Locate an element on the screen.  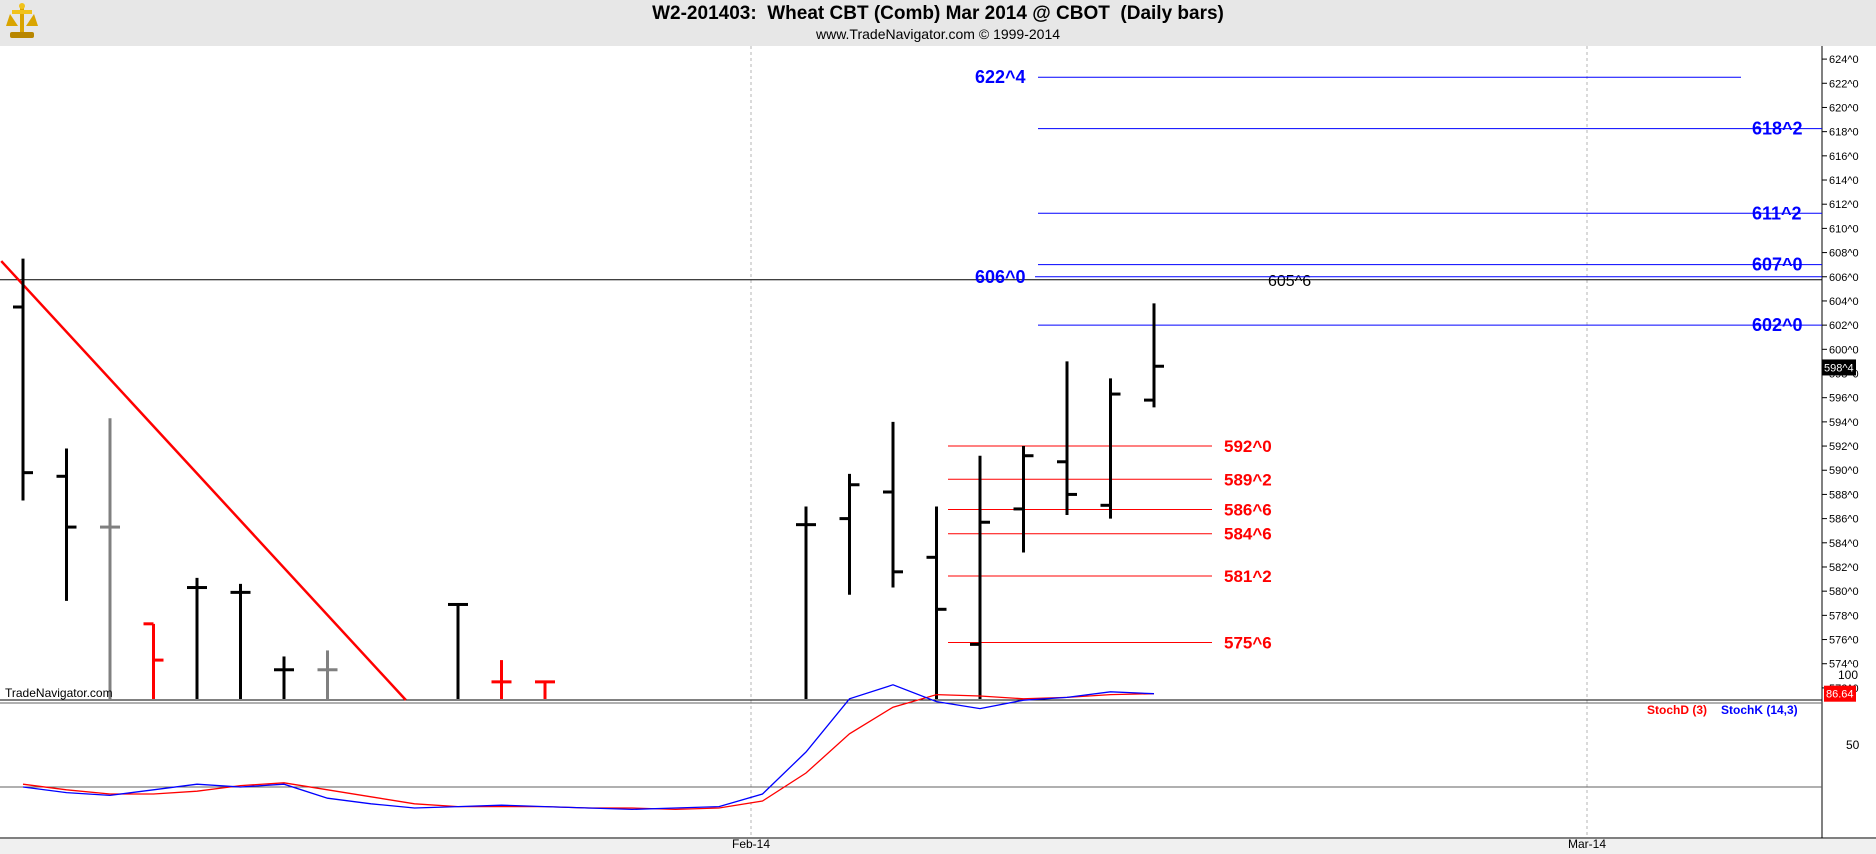
y-tick-label: 604^0 is located at coordinates (1844, 302).